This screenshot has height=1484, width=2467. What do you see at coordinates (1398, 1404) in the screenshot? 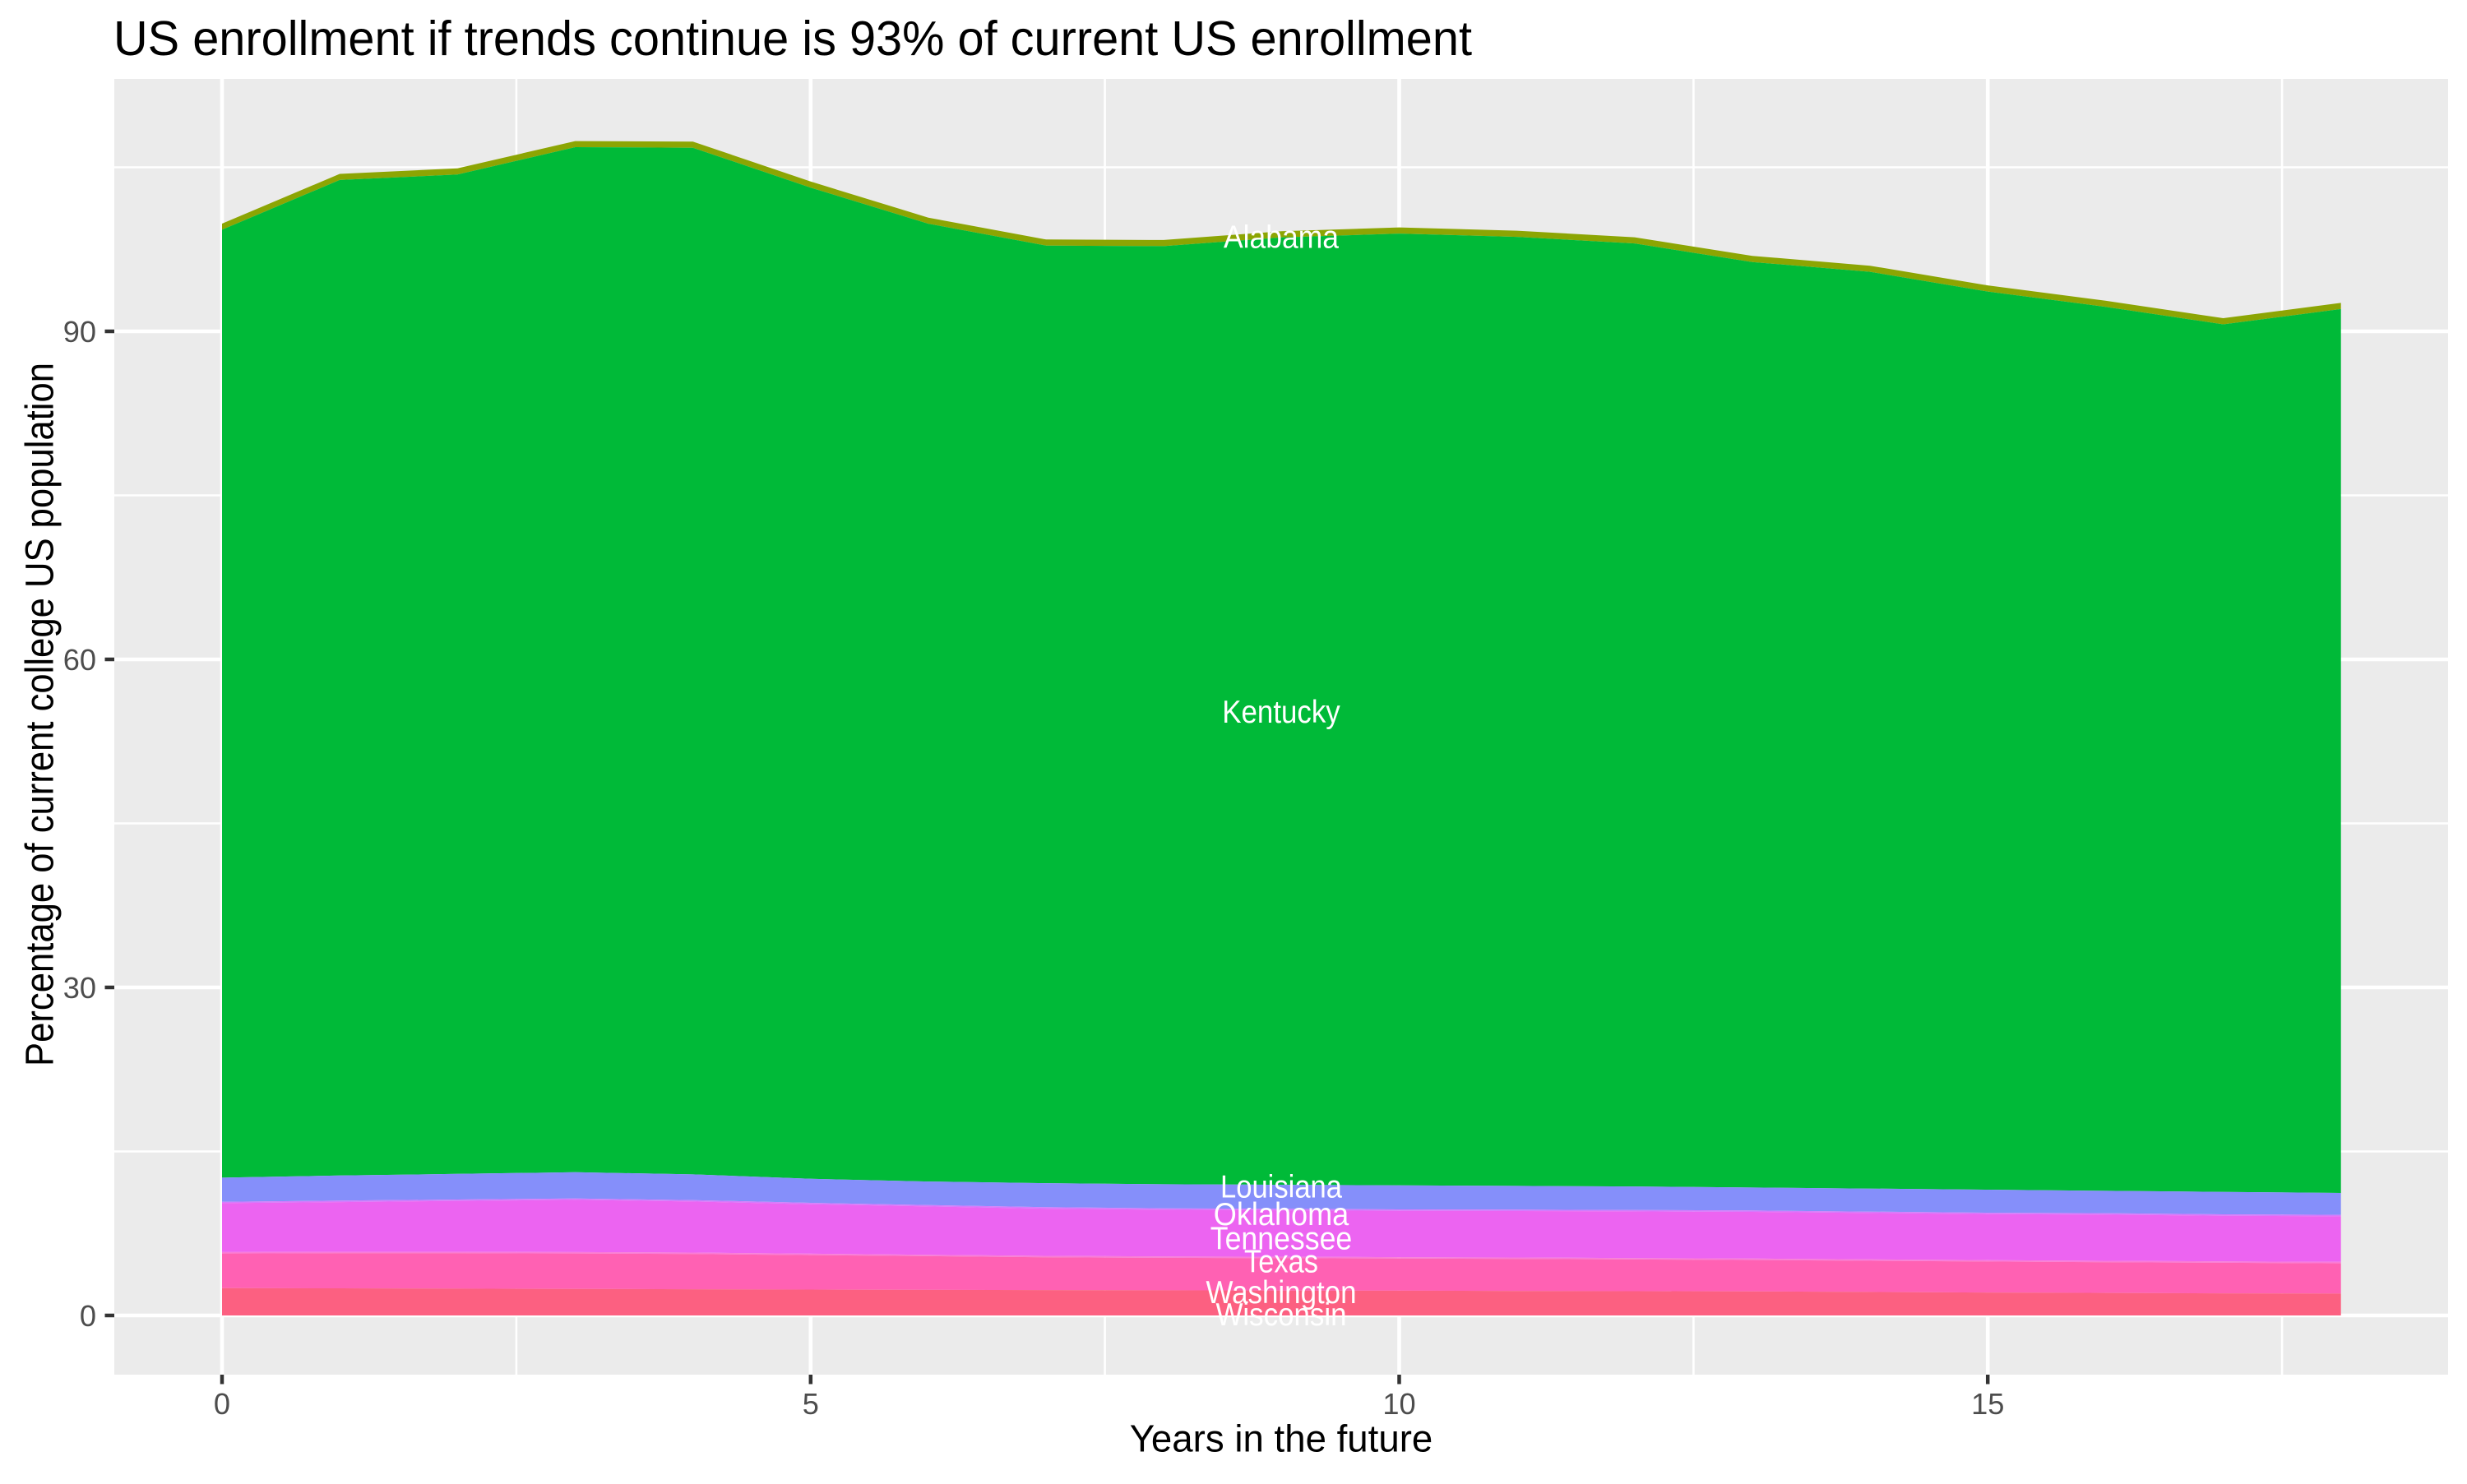
I see `svg-text: 10` at bounding box center [1398, 1404].